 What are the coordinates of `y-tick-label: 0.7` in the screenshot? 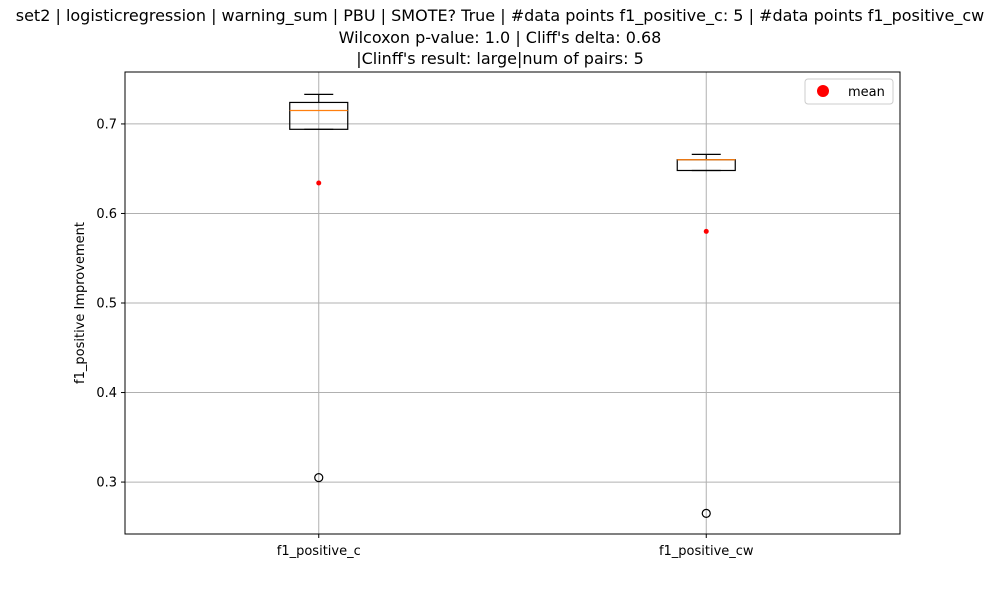 It's located at (106, 124).